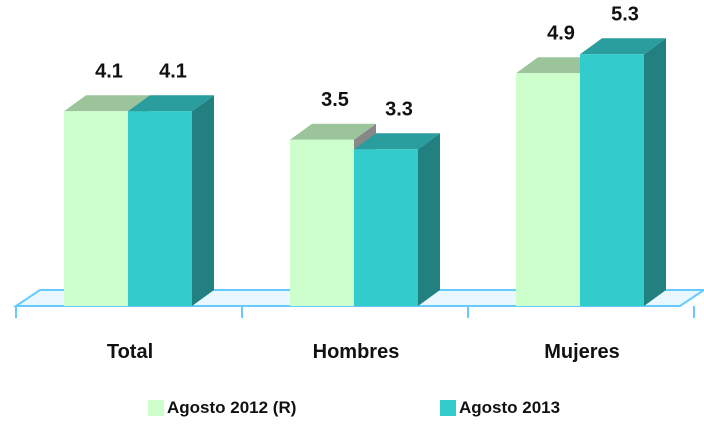 The height and width of the screenshot is (431, 704). I want to click on category-label-total: Total, so click(130, 352).